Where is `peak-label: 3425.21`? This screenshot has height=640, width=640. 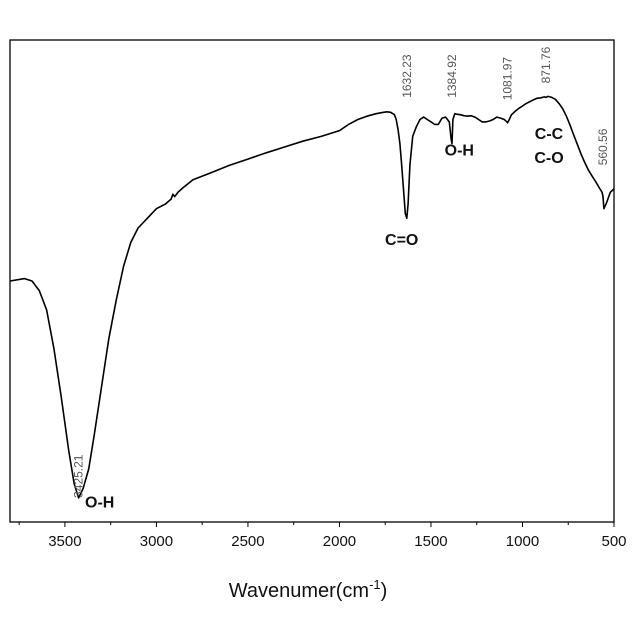 peak-label: 3425.21 is located at coordinates (79, 476).